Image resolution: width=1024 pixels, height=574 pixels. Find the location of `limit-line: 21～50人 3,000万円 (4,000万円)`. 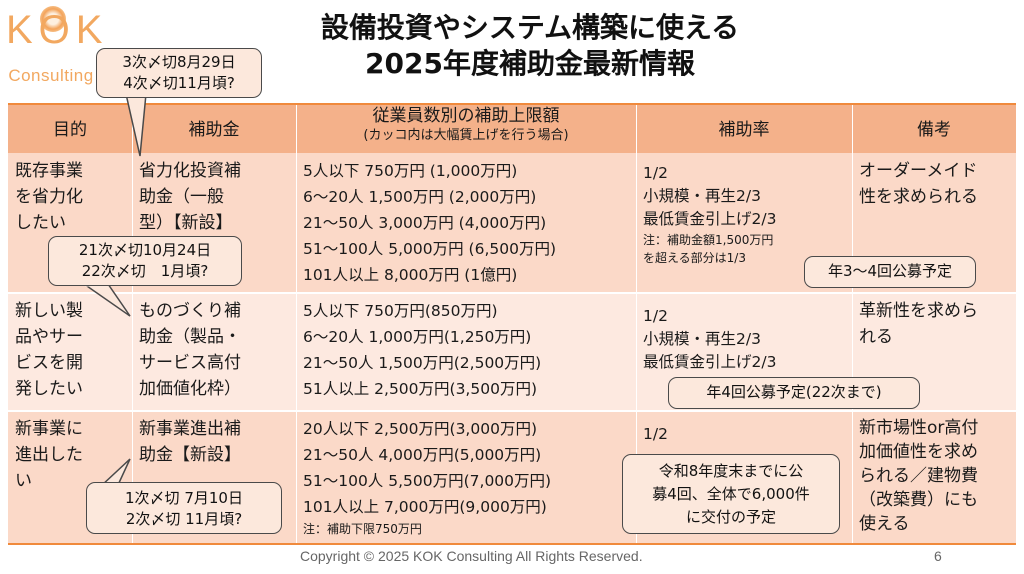

limit-line: 21～50人 3,000万円 (4,000万円) is located at coordinates (425, 223).